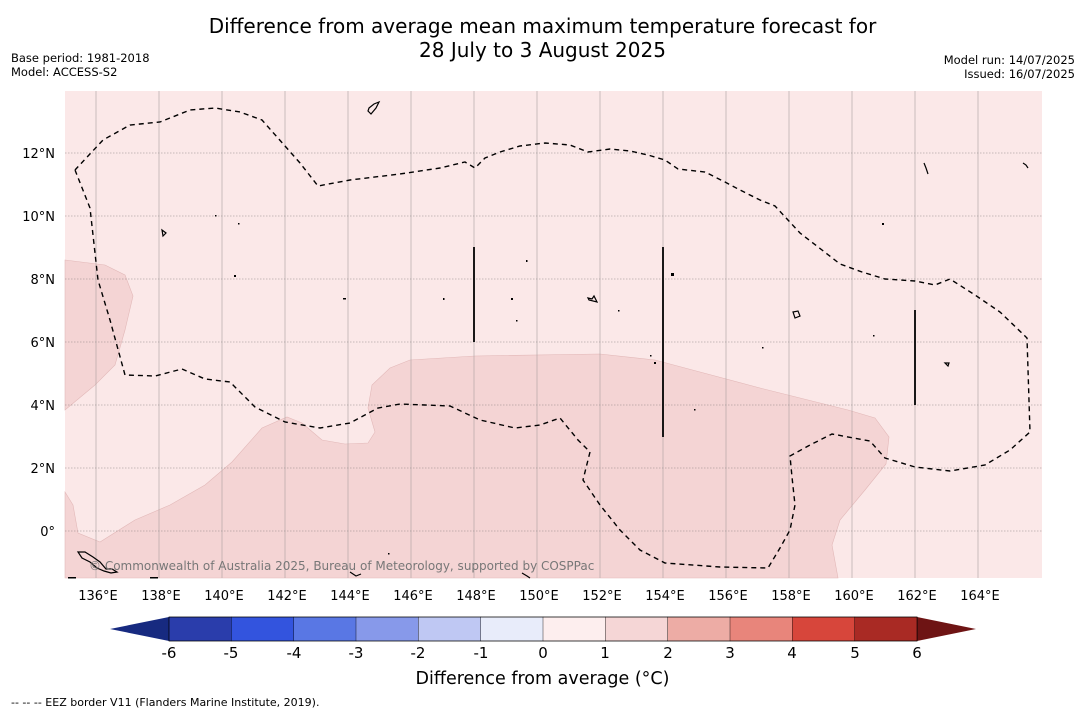 The height and width of the screenshot is (713, 1085). I want to click on colorbar-extend-low, so click(139, 629).